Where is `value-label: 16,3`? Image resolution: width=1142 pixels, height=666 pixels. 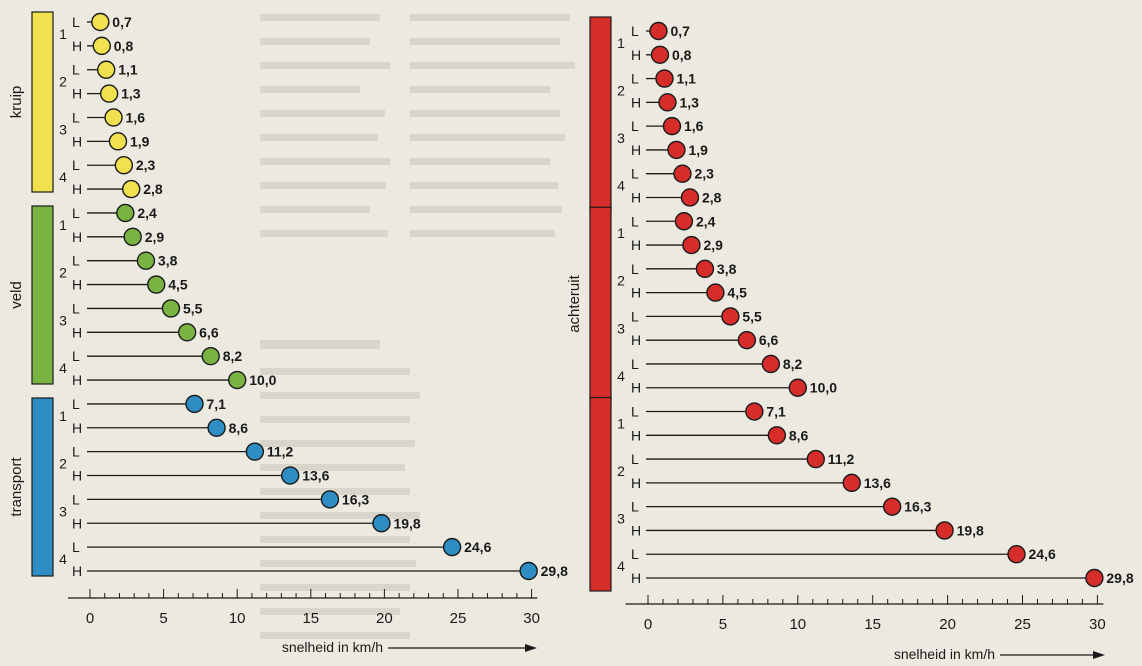
value-label: 16,3 is located at coordinates (355, 499).